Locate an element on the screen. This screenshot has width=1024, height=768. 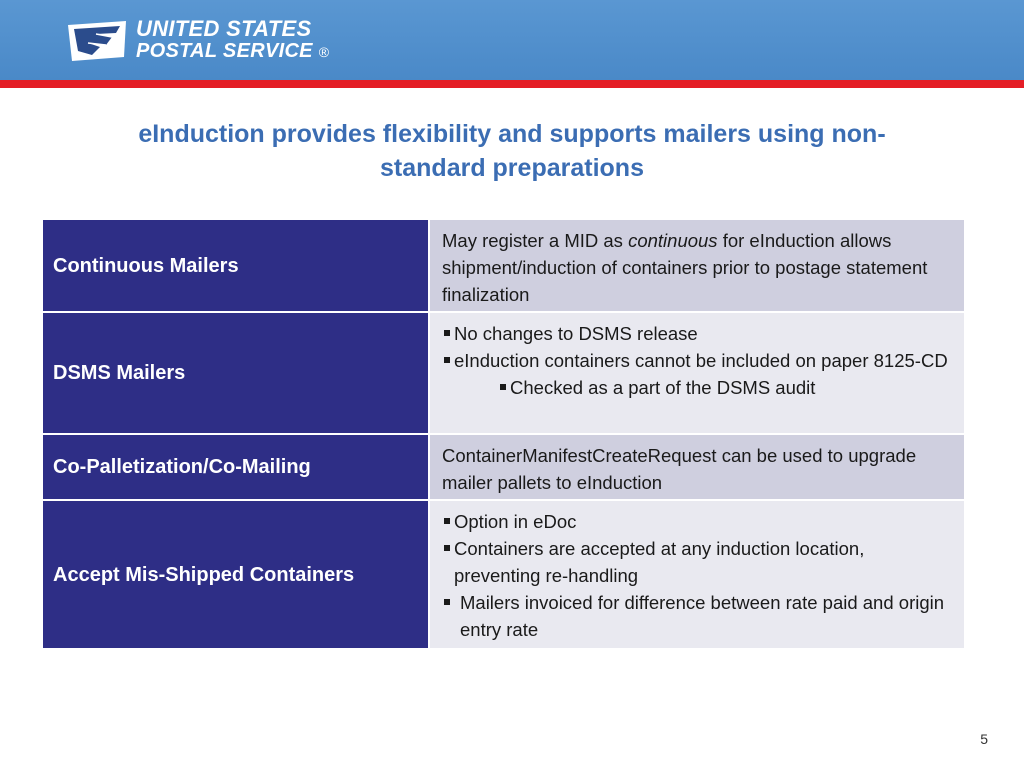
usps-logo: UNITED STATES POSTAL SERVICE ® is located at coordinates (197, 40).